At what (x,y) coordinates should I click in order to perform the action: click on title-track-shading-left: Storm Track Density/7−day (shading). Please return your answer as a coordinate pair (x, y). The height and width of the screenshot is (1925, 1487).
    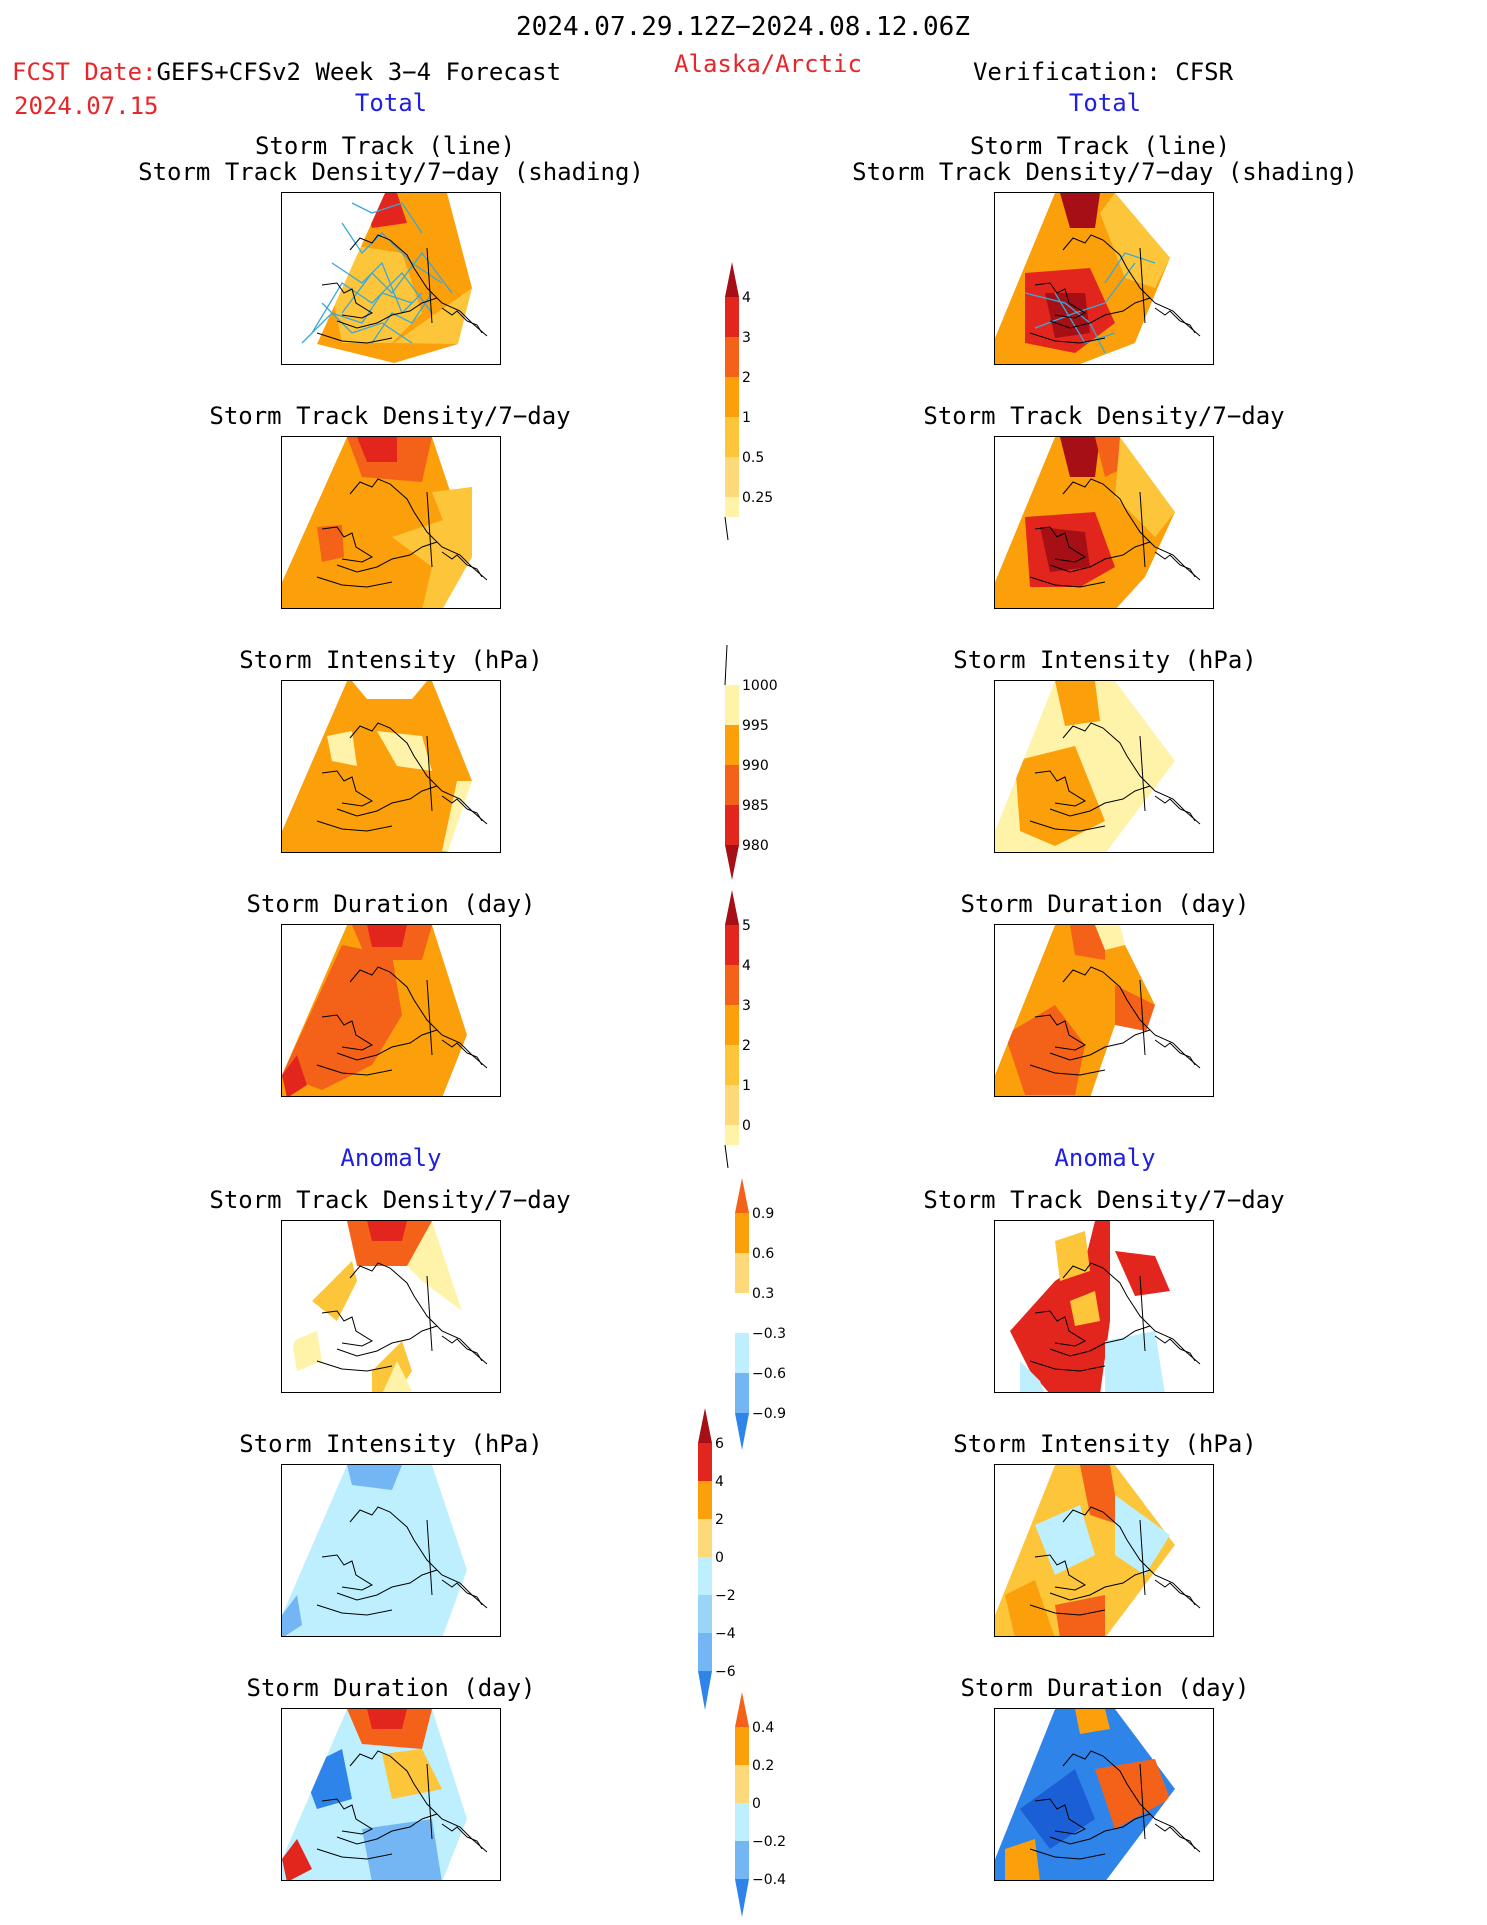
    Looking at the image, I should click on (391, 172).